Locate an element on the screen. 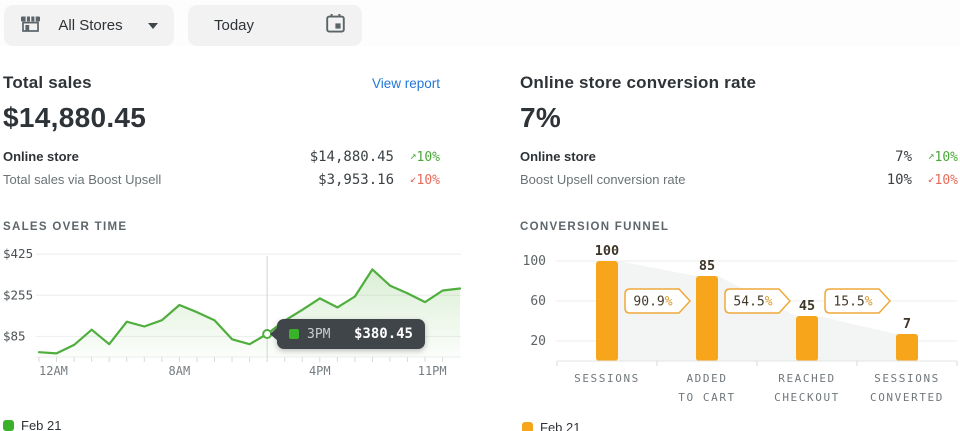 The height and width of the screenshot is (431, 960). metric-value: 7% is located at coordinates (903, 157).